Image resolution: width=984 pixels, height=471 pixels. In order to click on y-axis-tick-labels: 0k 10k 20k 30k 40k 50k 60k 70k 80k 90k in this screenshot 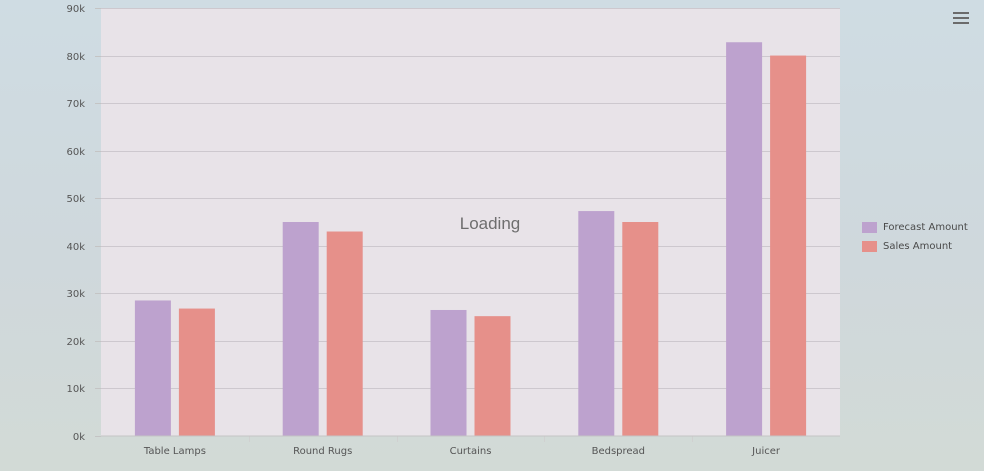, I will do `click(83, 223)`.